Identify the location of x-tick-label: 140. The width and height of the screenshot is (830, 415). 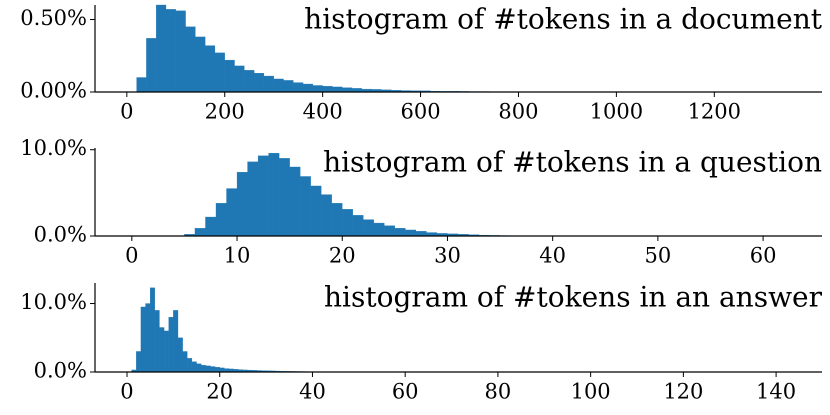
(776, 392).